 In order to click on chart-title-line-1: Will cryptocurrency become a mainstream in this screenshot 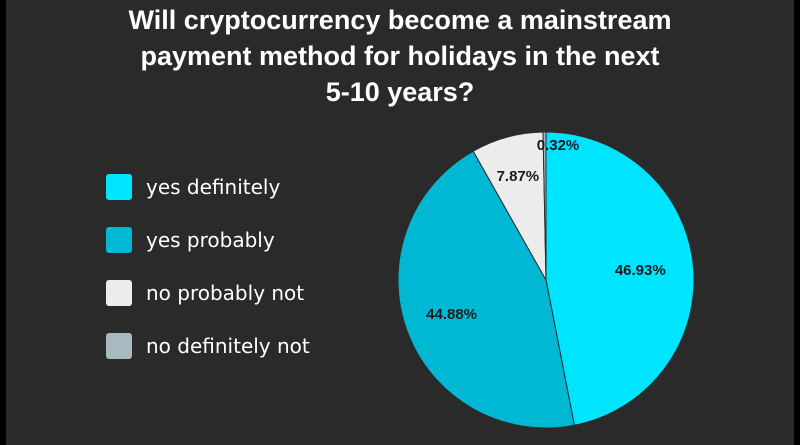, I will do `click(400, 20)`.